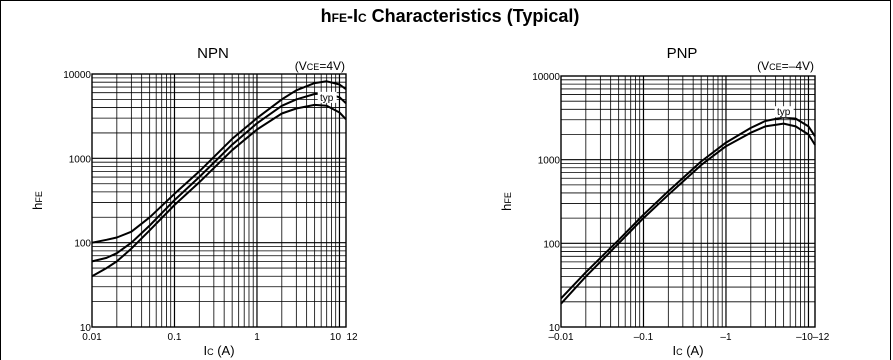  What do you see at coordinates (821, 337) in the screenshot?
I see `x-tick-label: –12` at bounding box center [821, 337].